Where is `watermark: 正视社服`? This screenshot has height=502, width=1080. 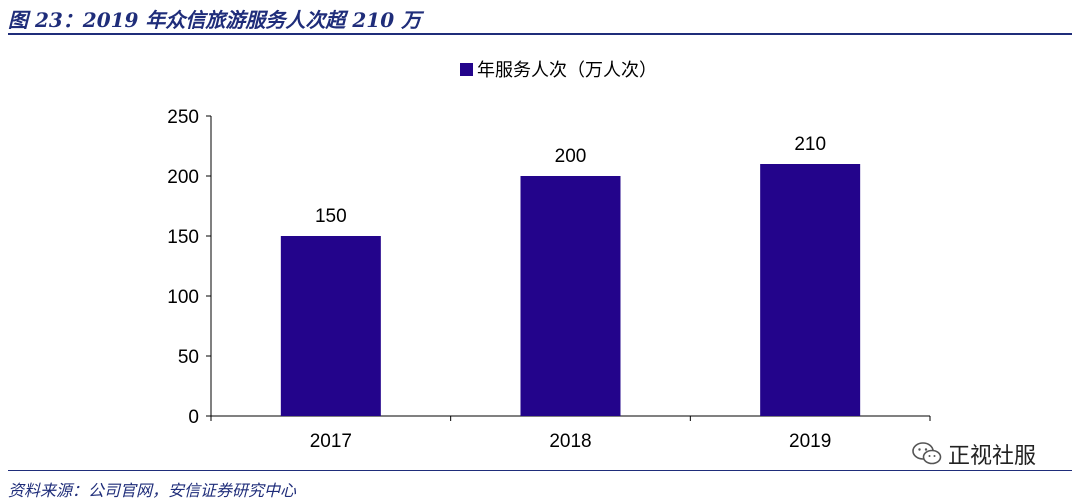 watermark: 正视社服 is located at coordinates (987, 454).